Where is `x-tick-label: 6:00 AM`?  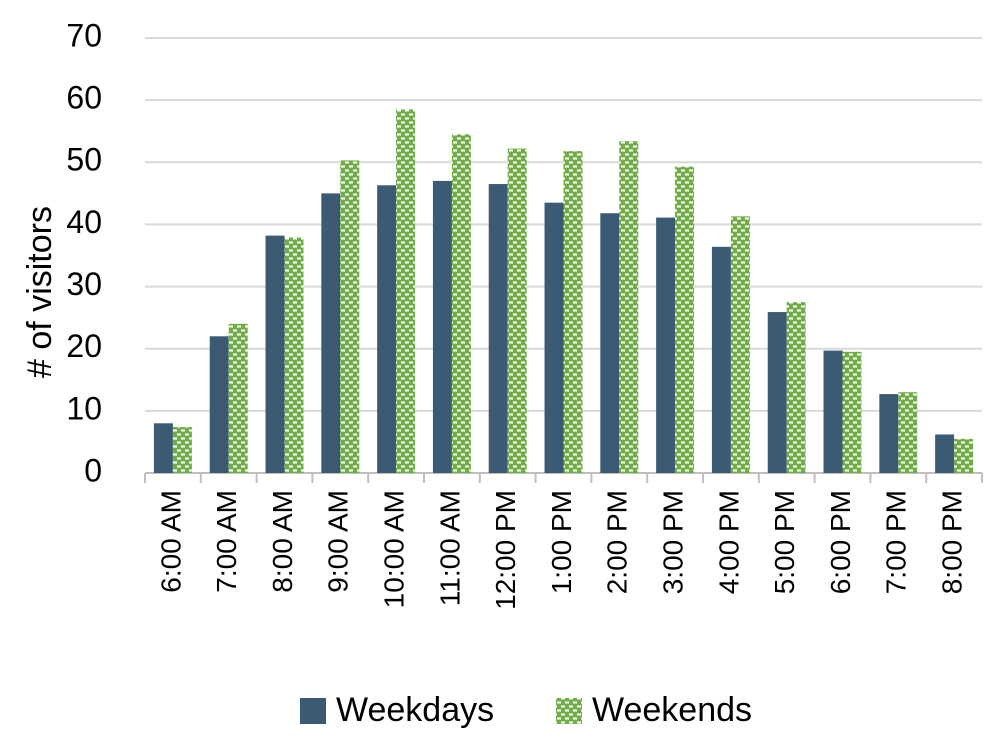
x-tick-label: 6:00 AM is located at coordinates (170, 541).